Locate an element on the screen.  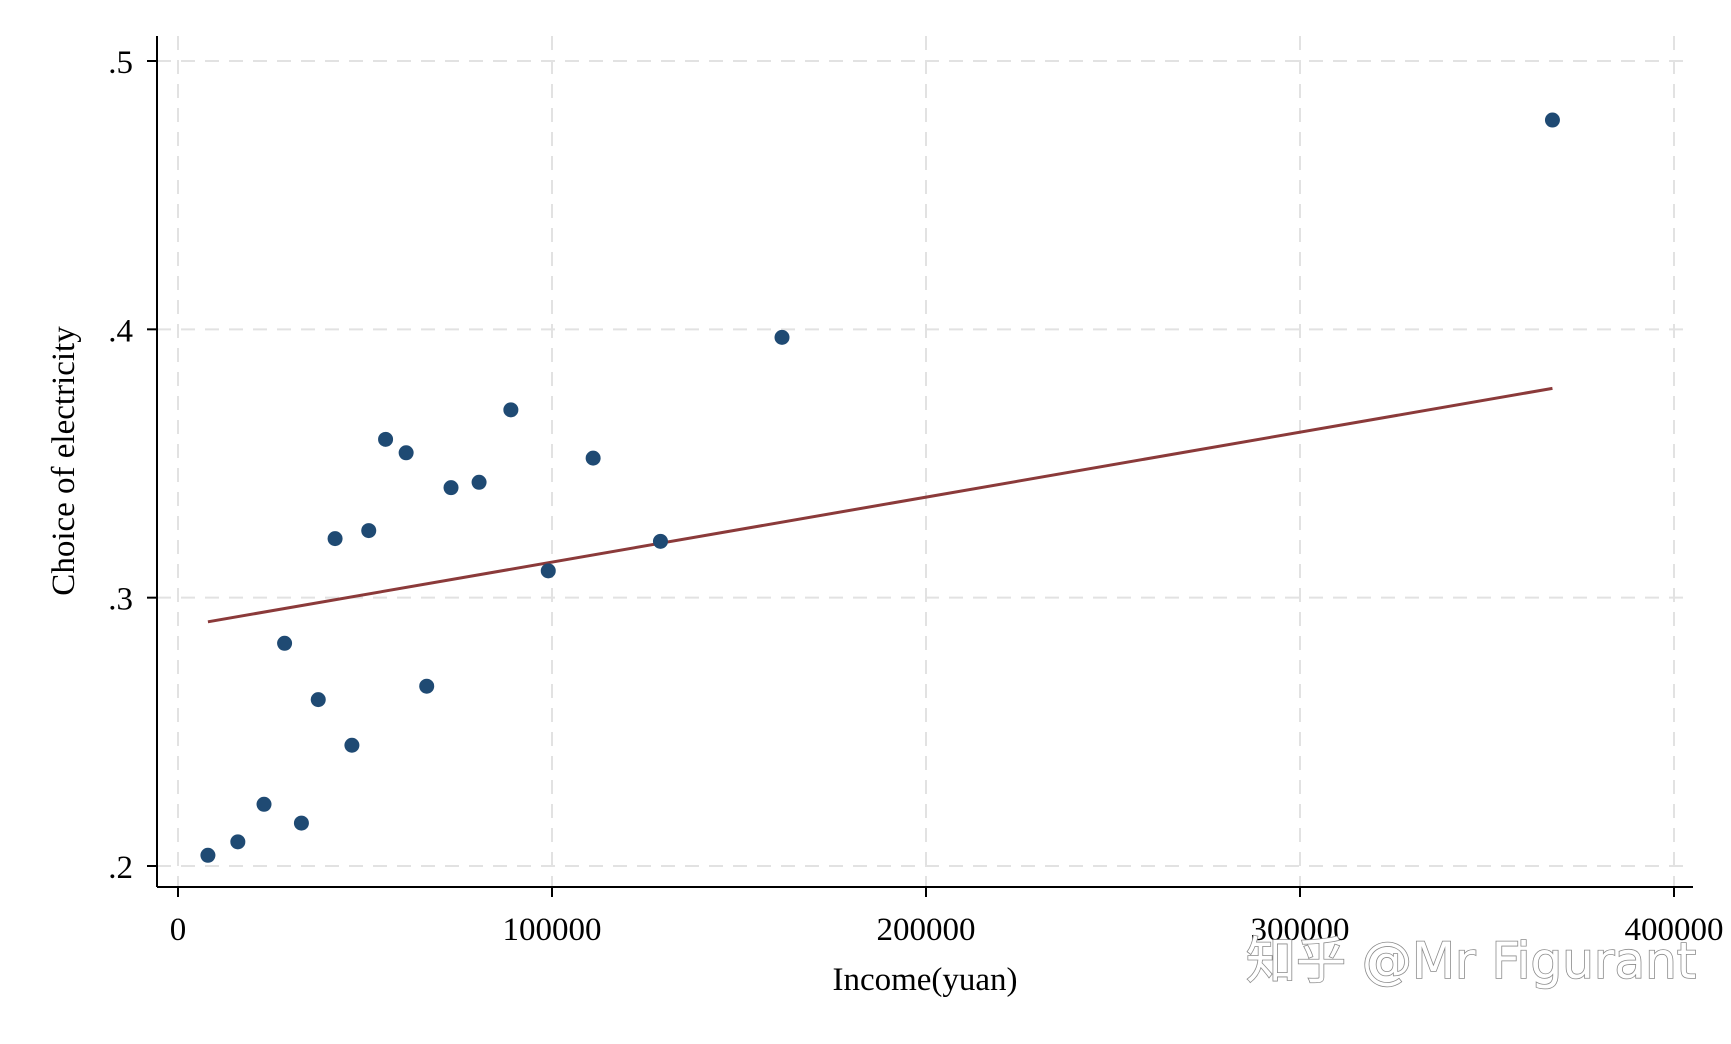
y-axis-title: Choice of electricity is located at coordinates (64, 461).